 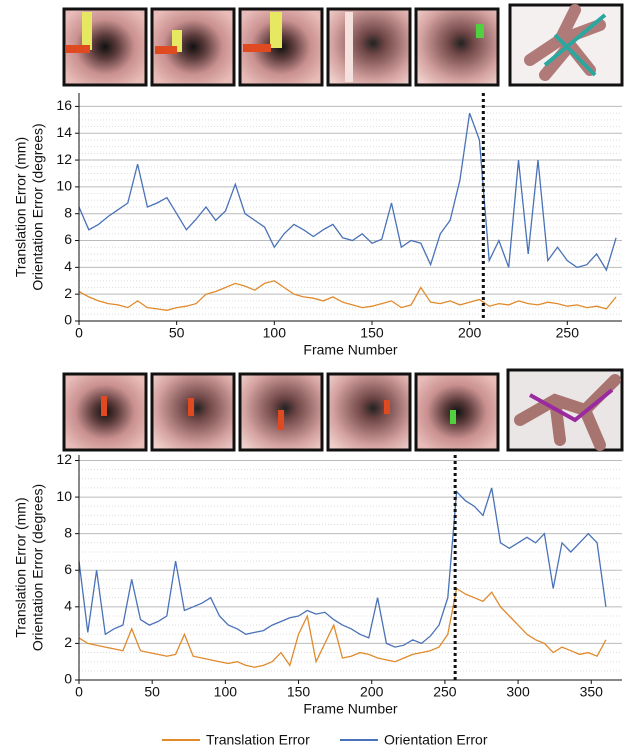 I want to click on airway, so click(x=567, y=412).